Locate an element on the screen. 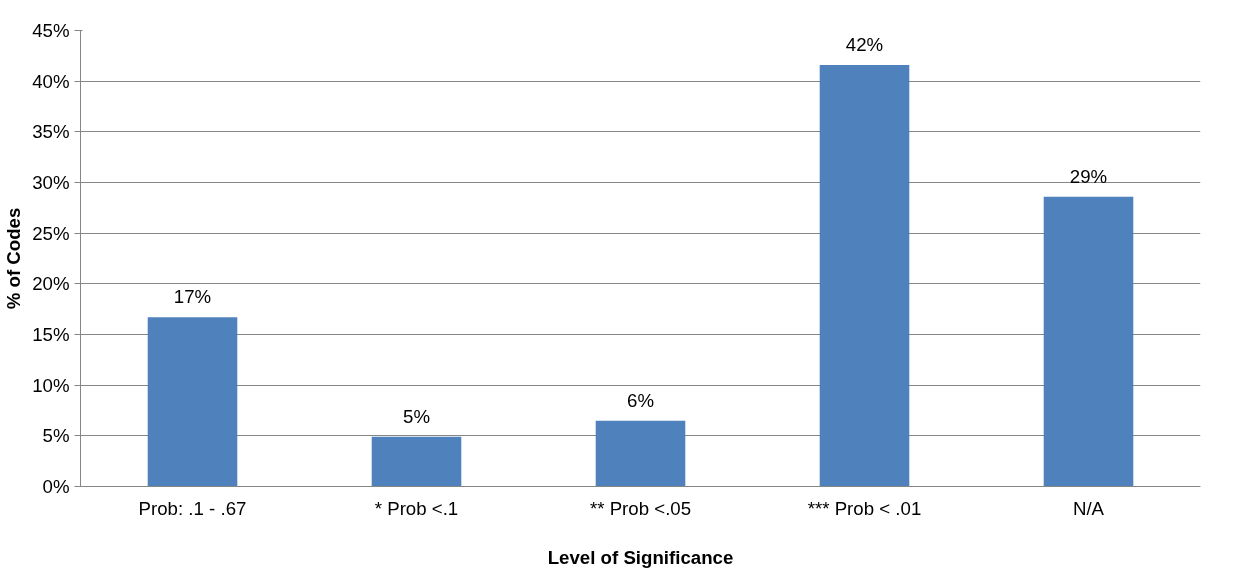 This screenshot has height=580, width=1235. x-tick-label: N/A is located at coordinates (1088, 508).